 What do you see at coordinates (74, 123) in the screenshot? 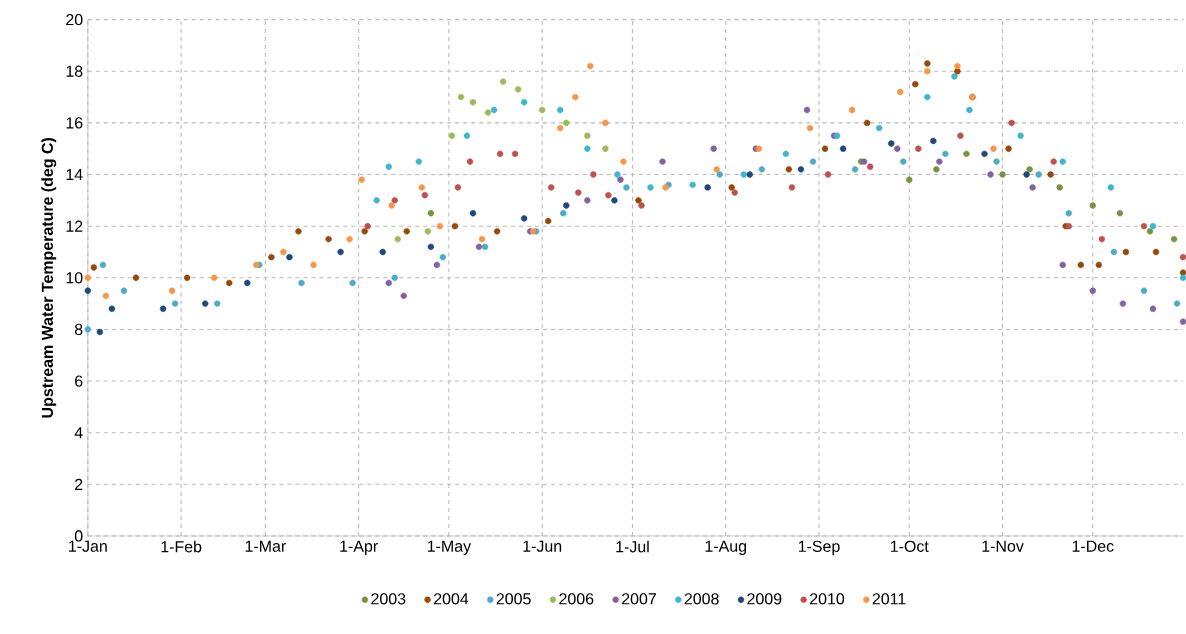
I see `y-tick-label: 16` at bounding box center [74, 123].